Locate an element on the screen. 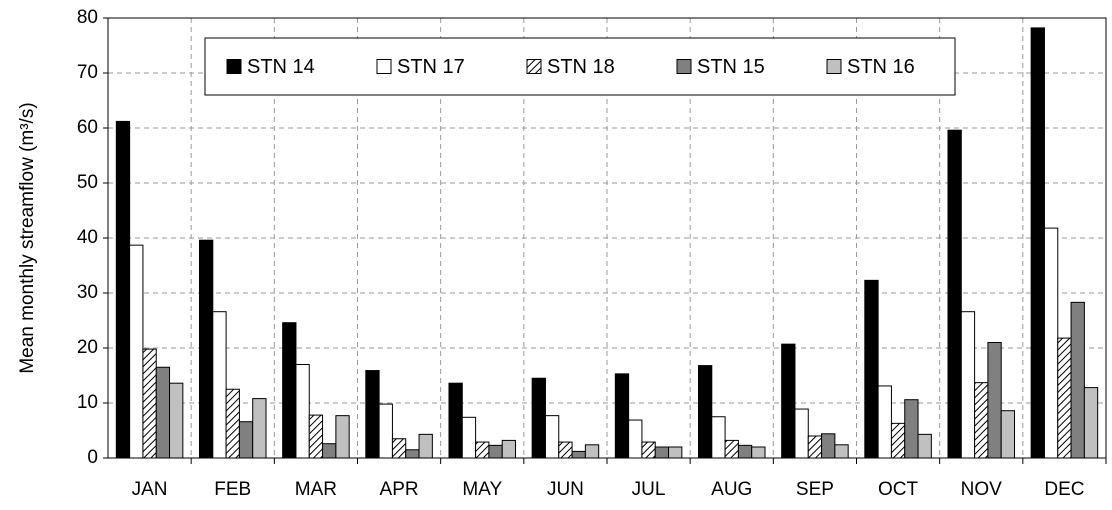 Image resolution: width=1112 pixels, height=510 pixels. x-tick-label: MAR is located at coordinates (316, 489).